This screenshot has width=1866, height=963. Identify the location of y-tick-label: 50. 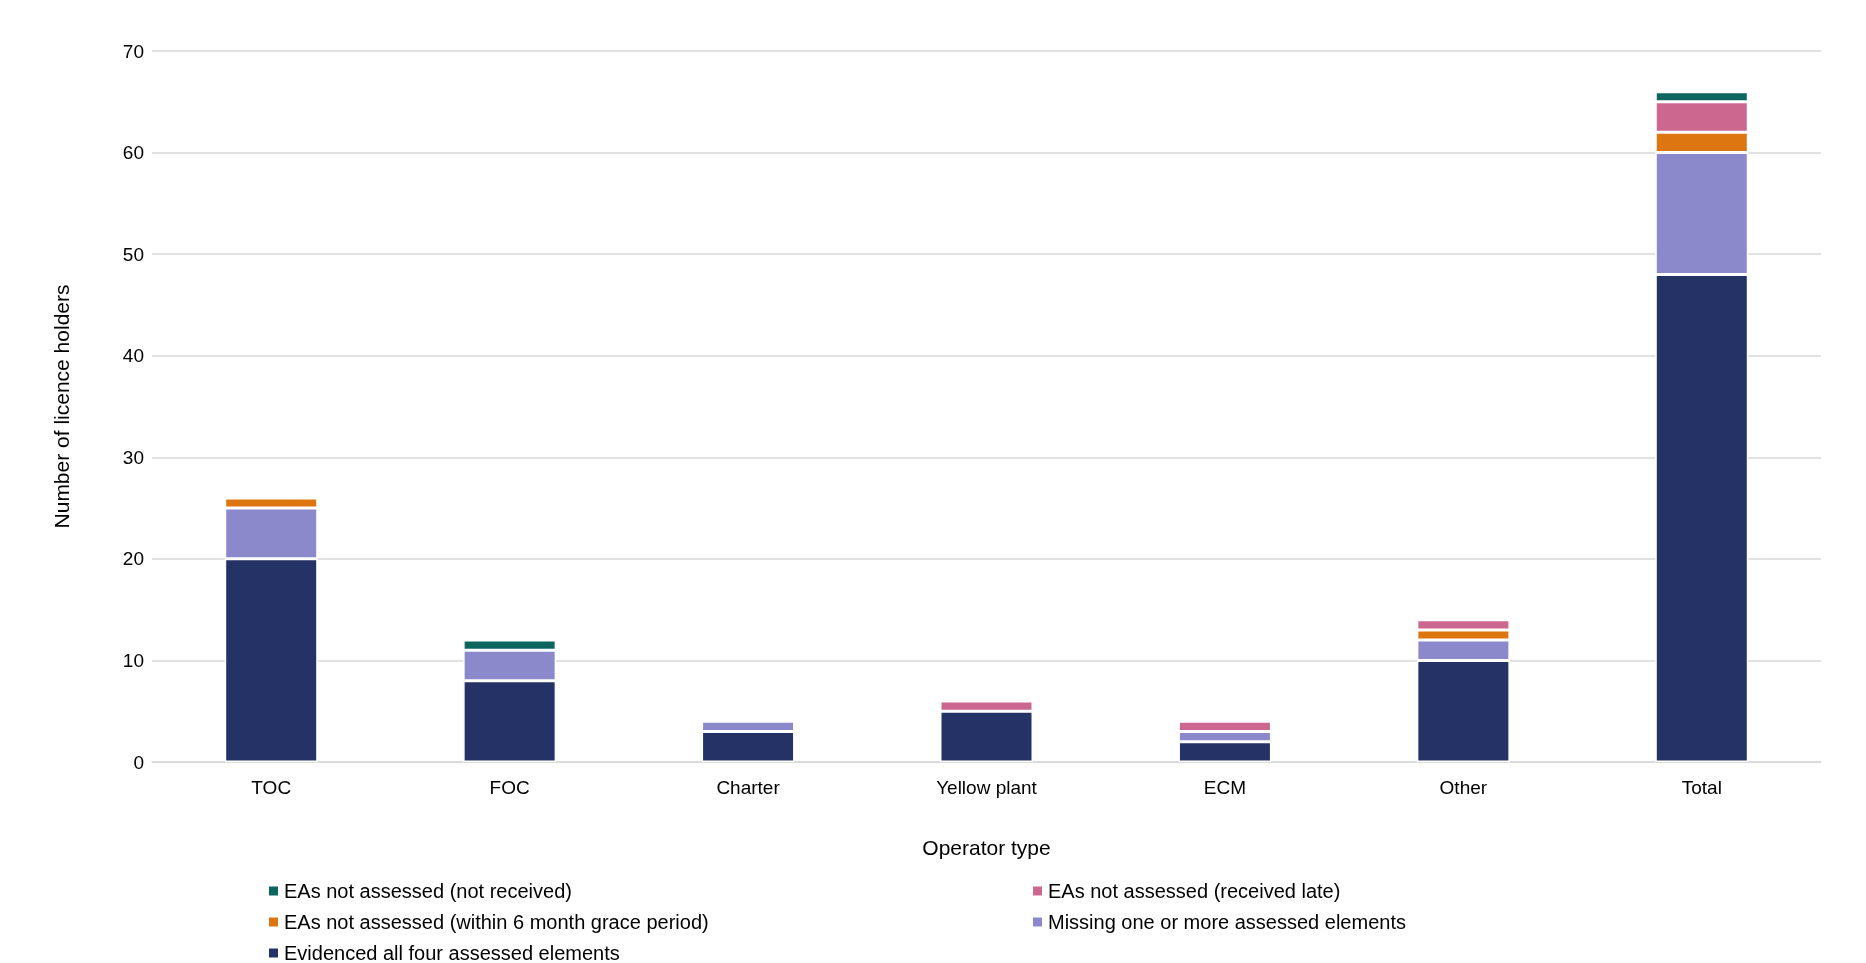
(133, 254).